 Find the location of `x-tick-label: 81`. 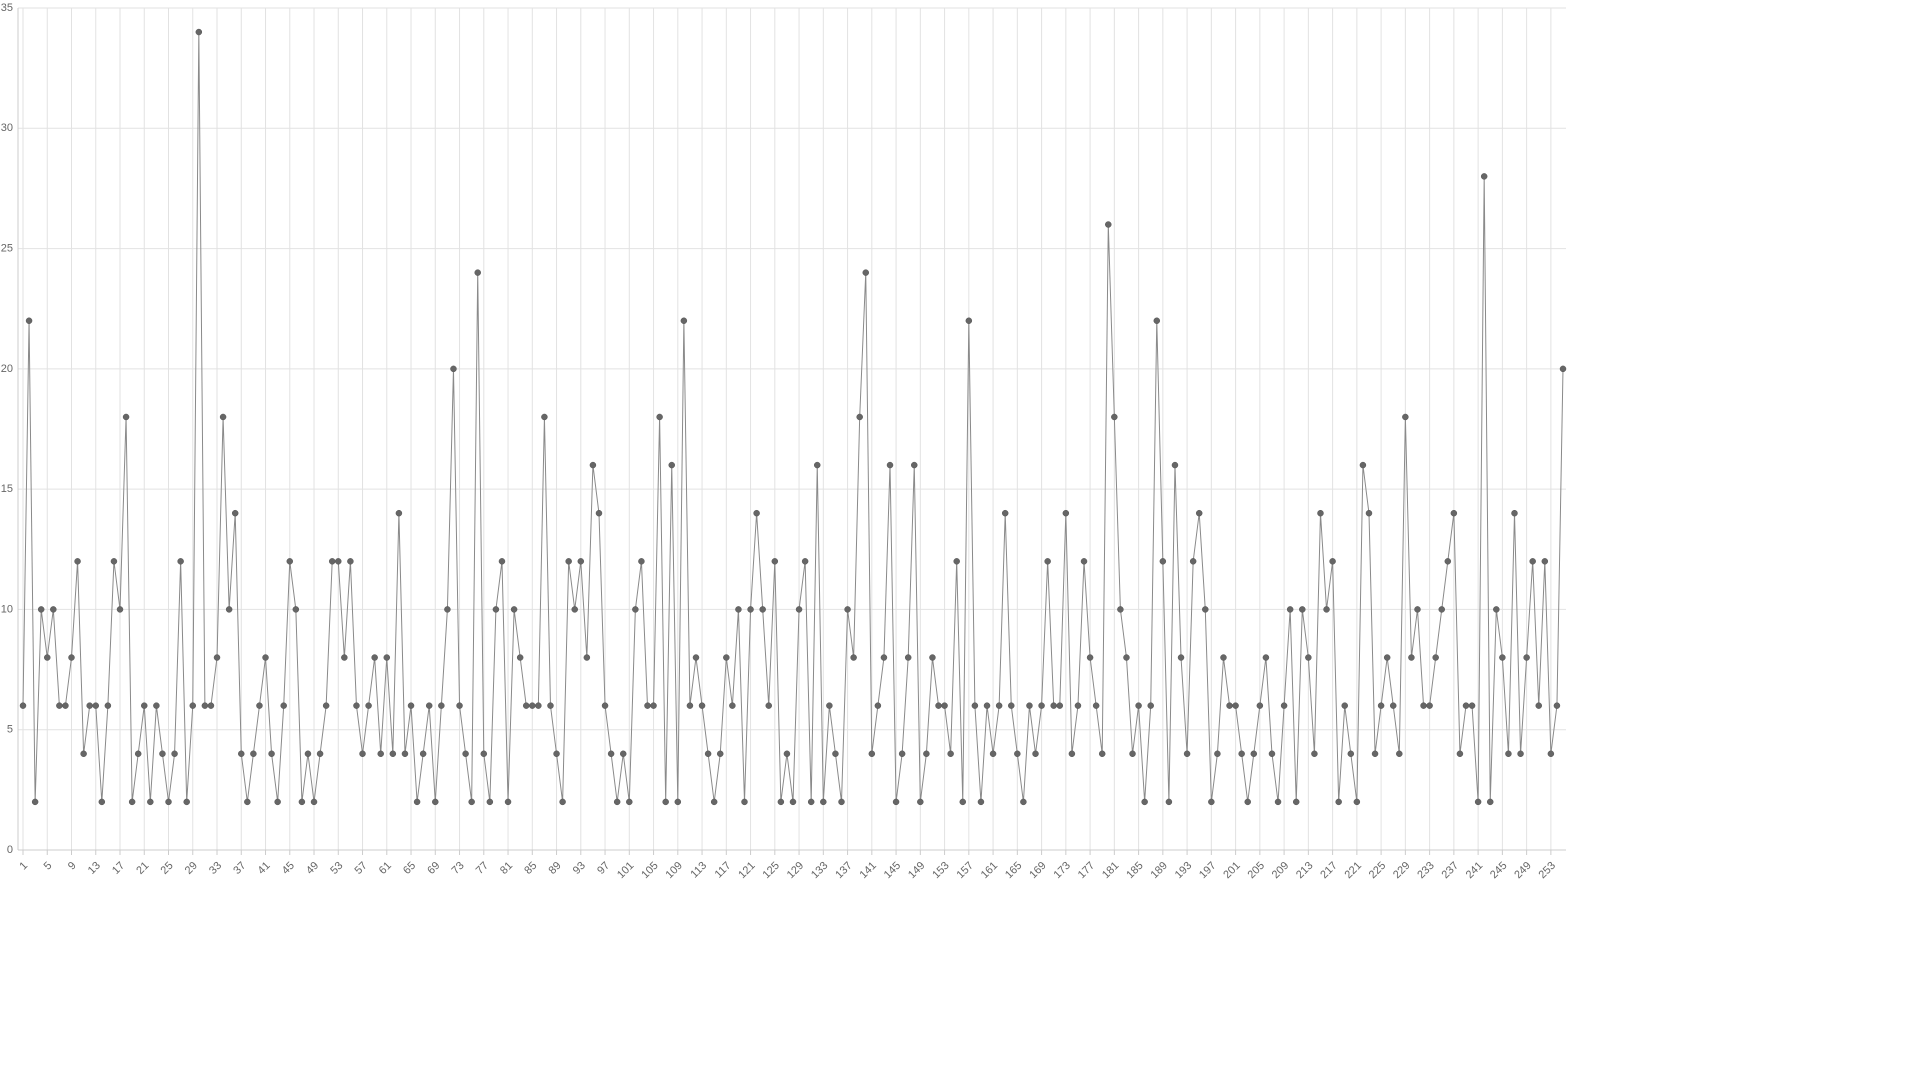

x-tick-label: 81 is located at coordinates (506, 868).